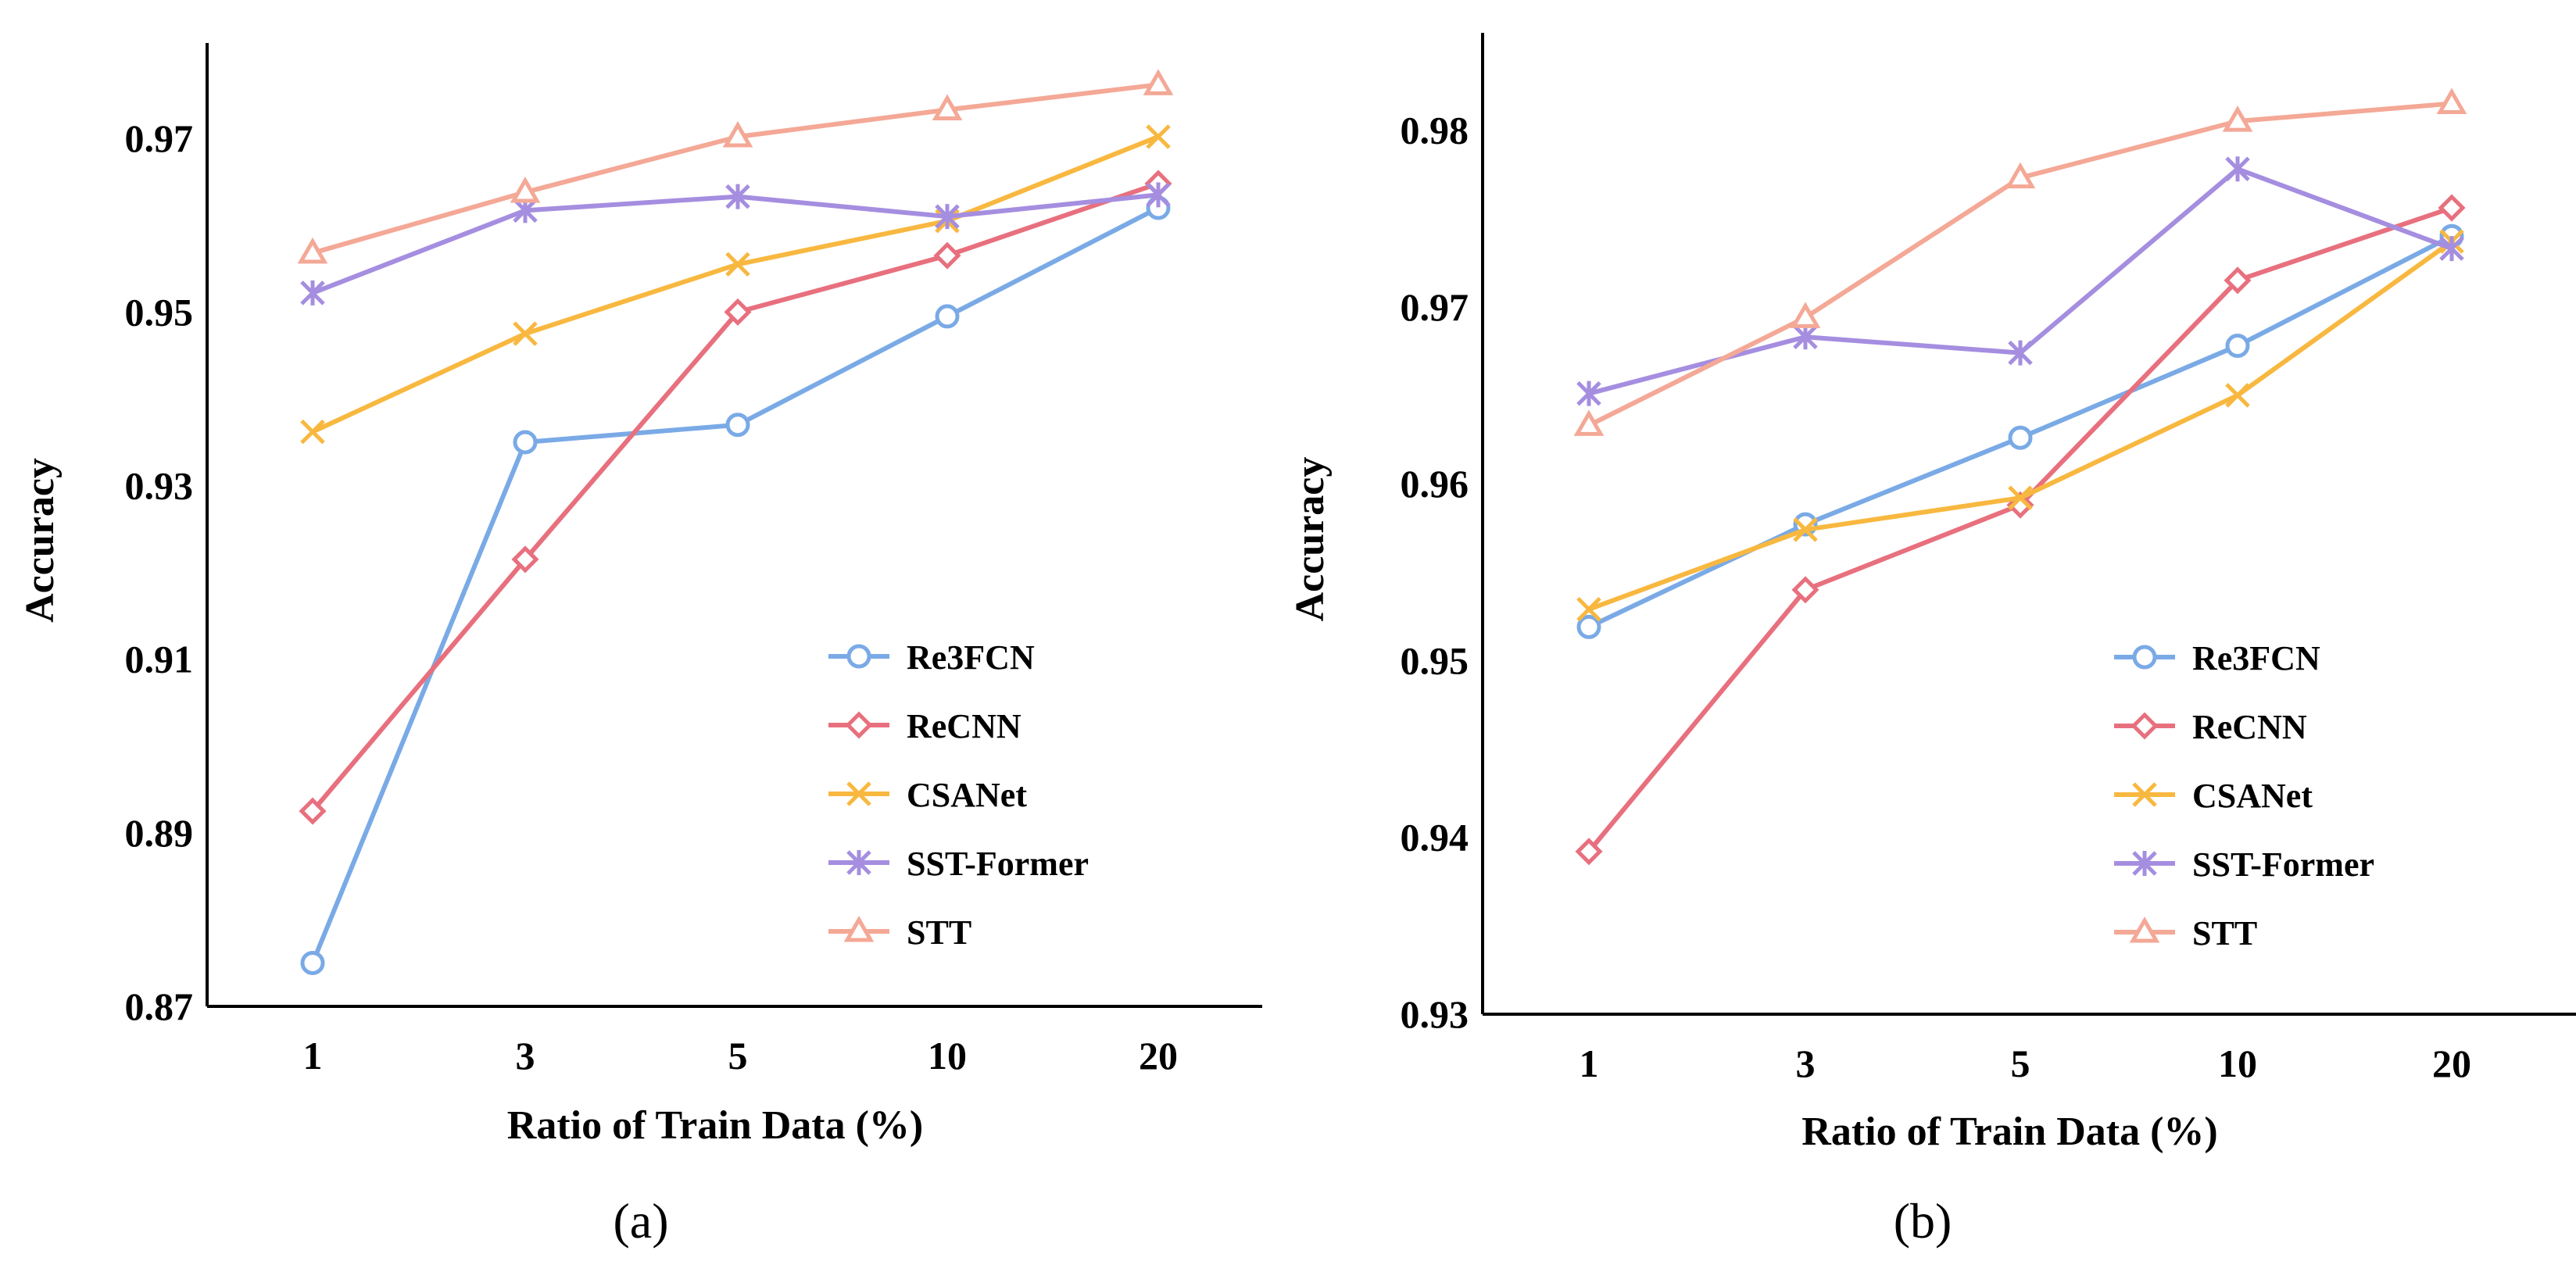  Describe the element at coordinates (1806, 1063) in the screenshot. I see `x-tick-label: 3` at that location.